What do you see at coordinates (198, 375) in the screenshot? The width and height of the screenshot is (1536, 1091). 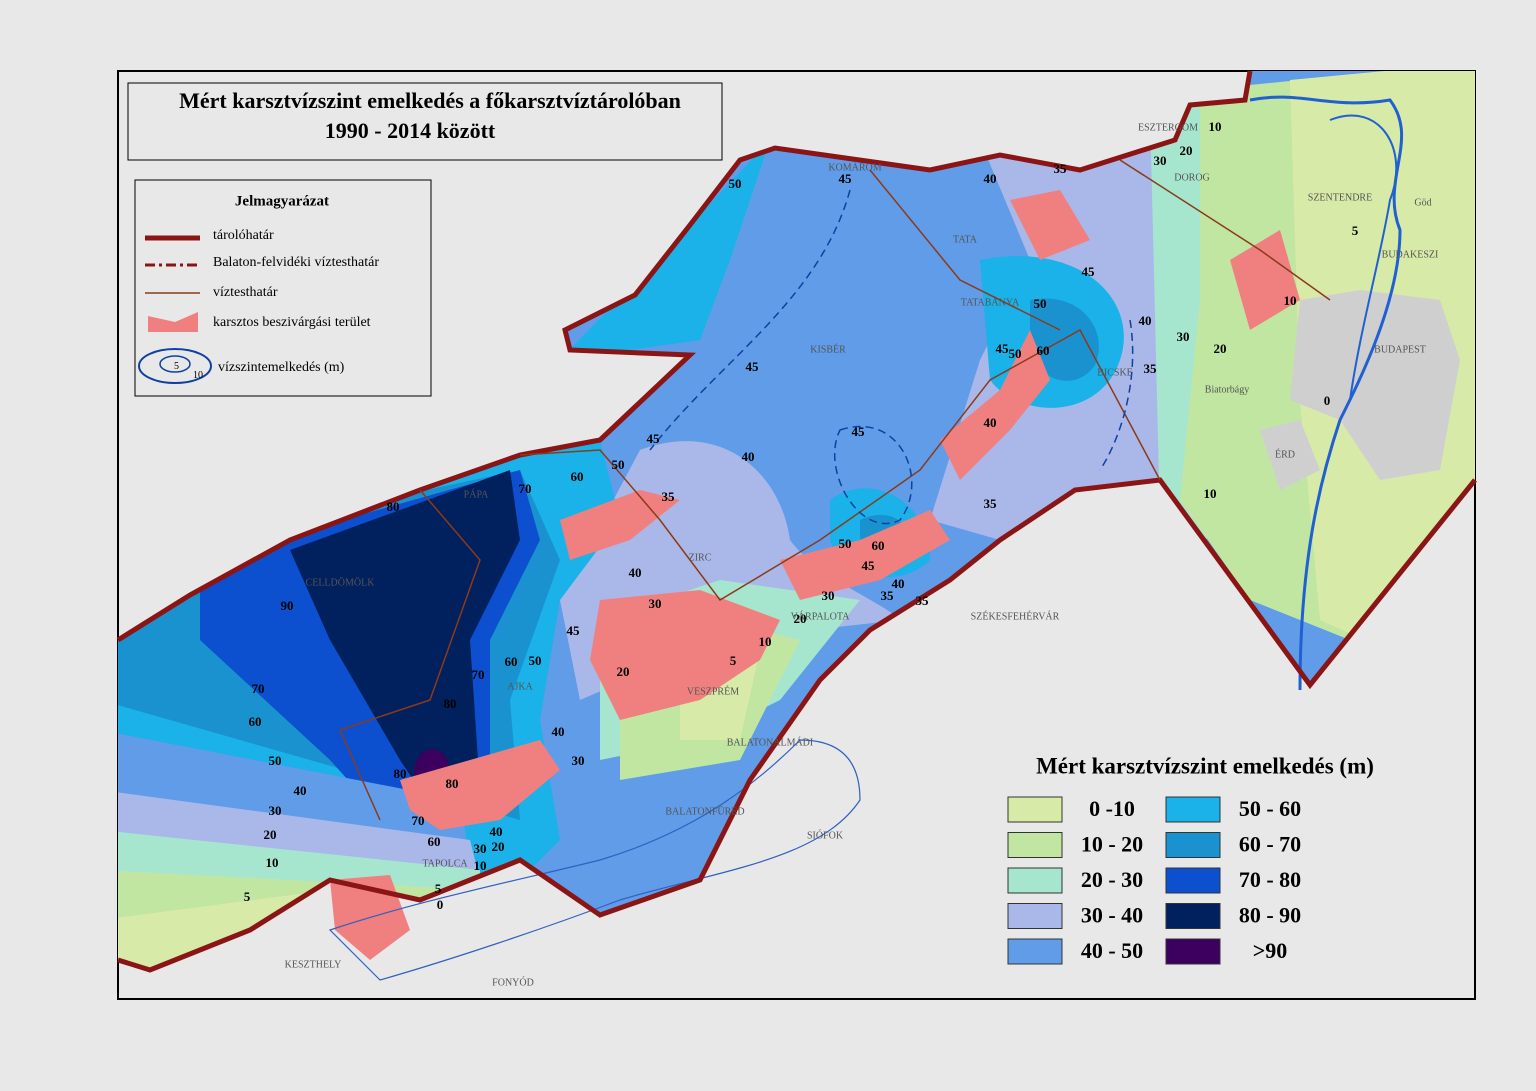 I see `legend-icon-label: 10` at bounding box center [198, 375].